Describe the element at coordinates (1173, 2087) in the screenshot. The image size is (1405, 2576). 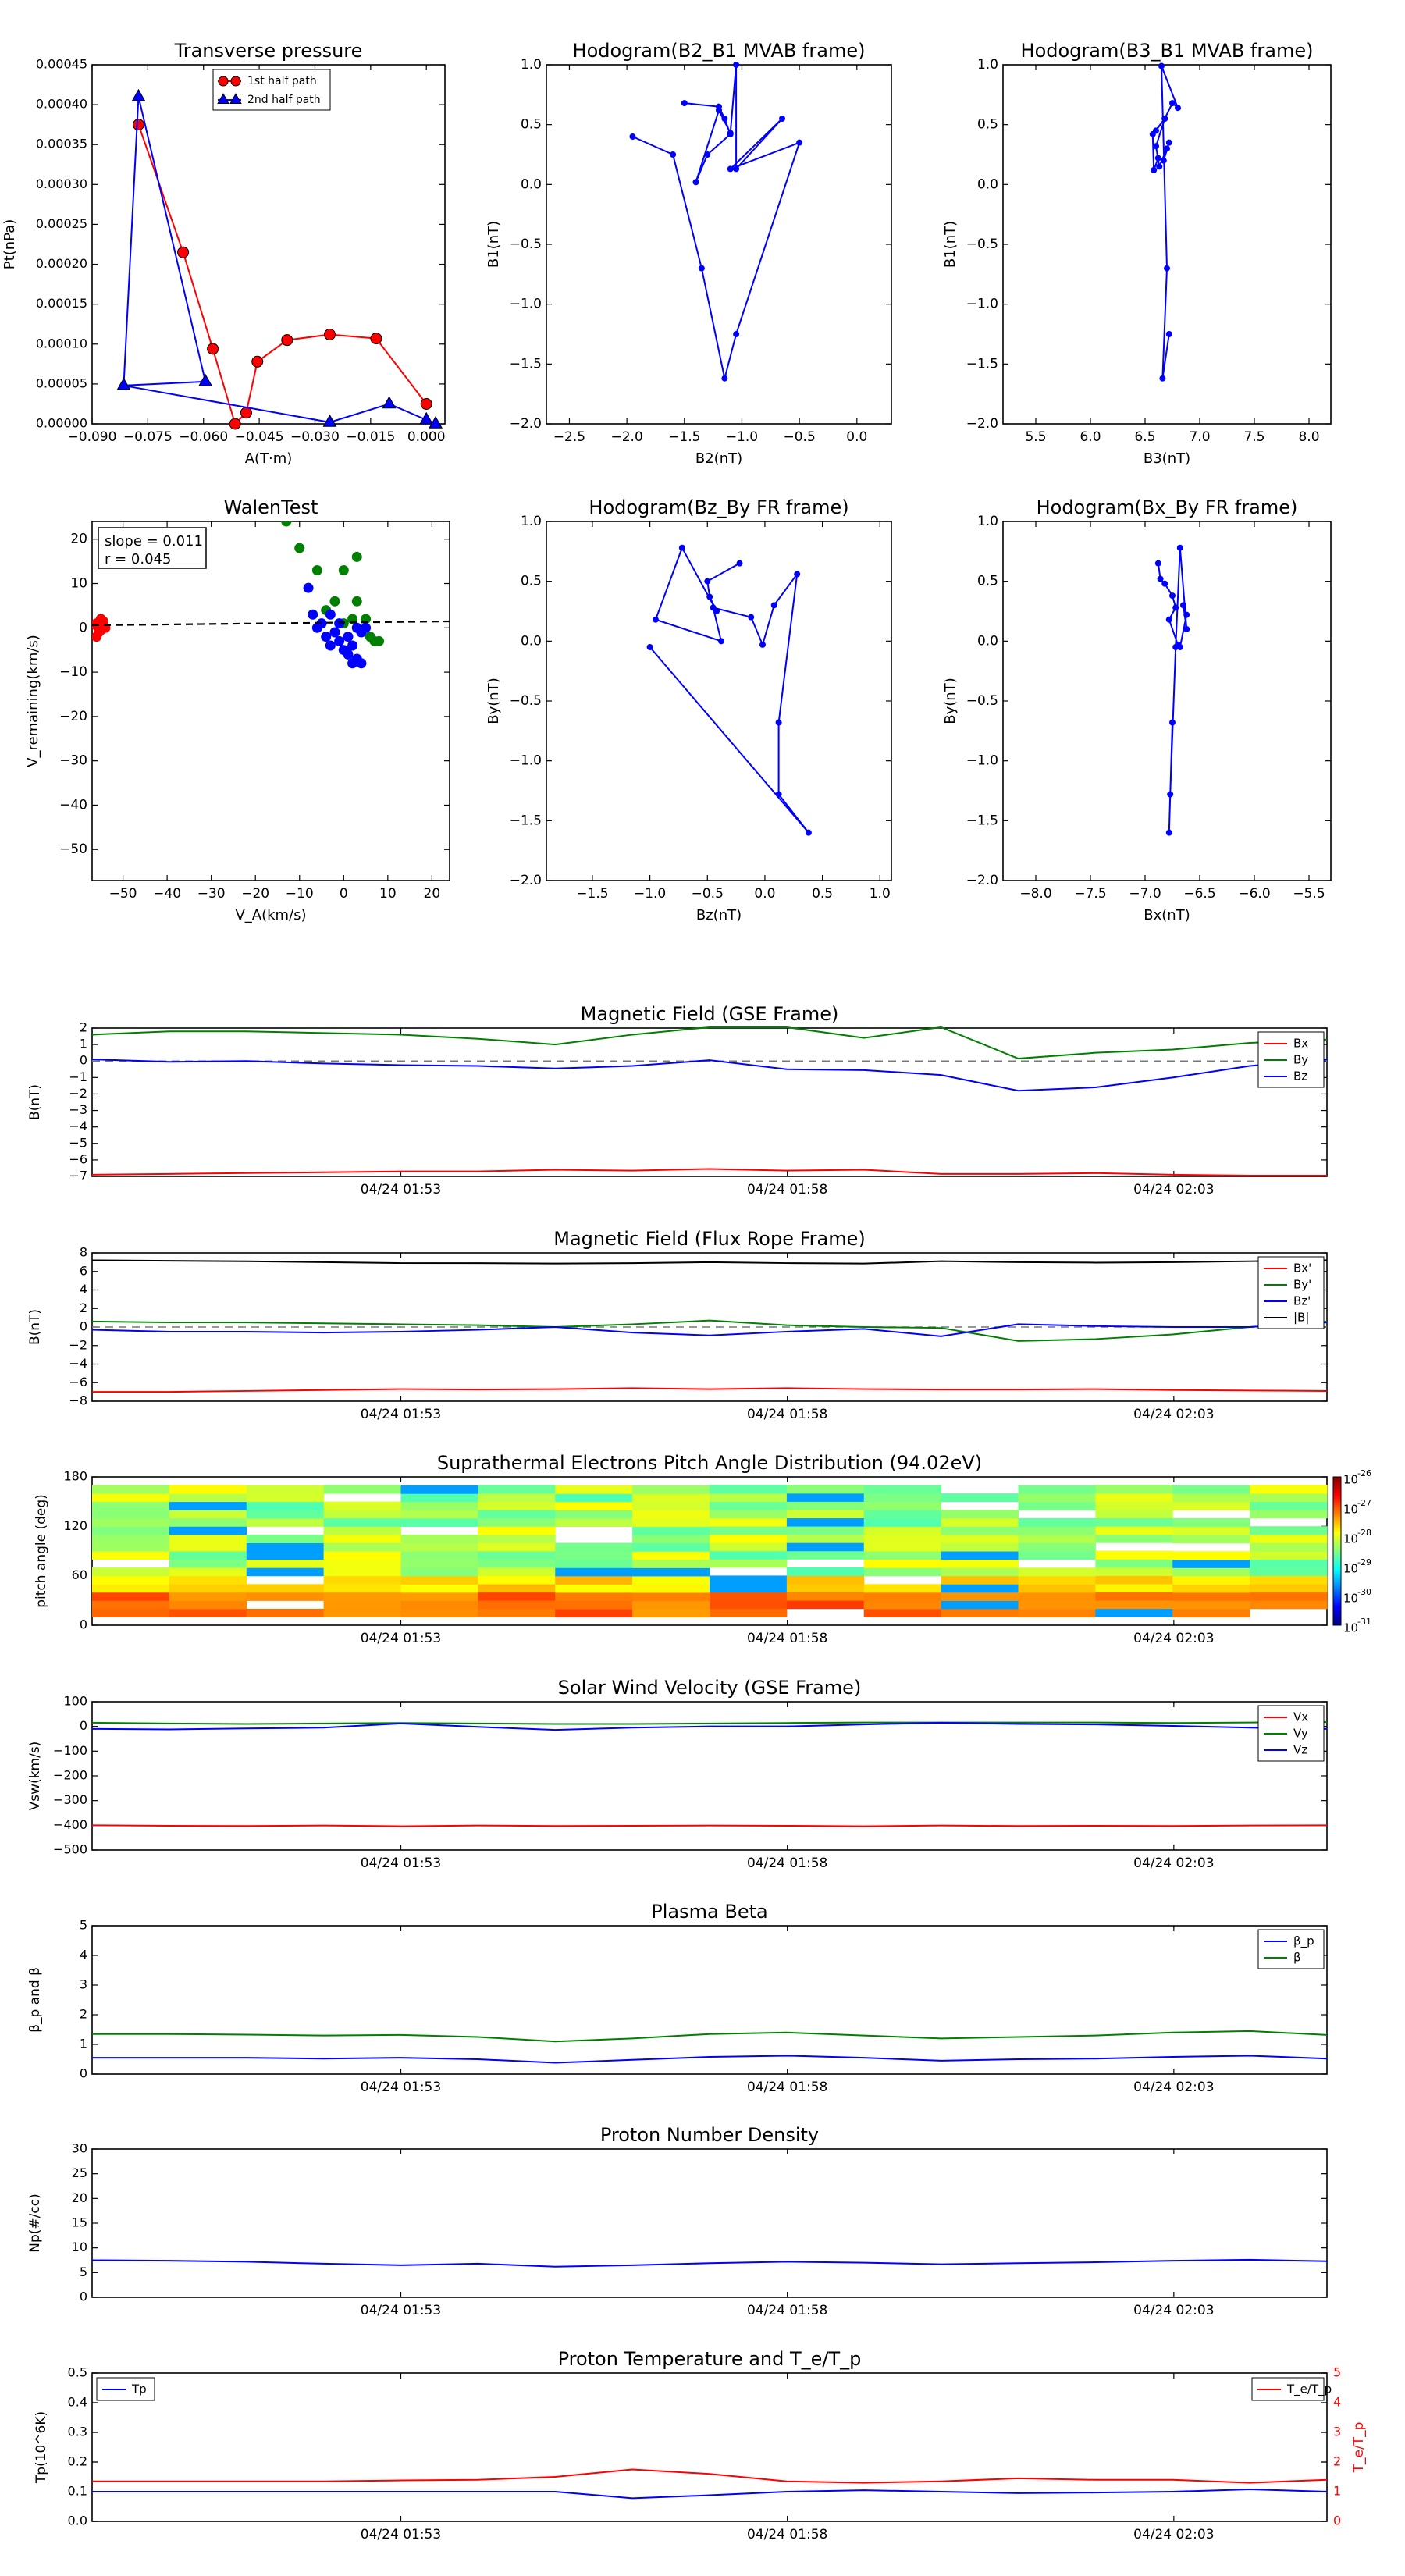
I see `x-tick-label: 04/24 02:03` at that location.